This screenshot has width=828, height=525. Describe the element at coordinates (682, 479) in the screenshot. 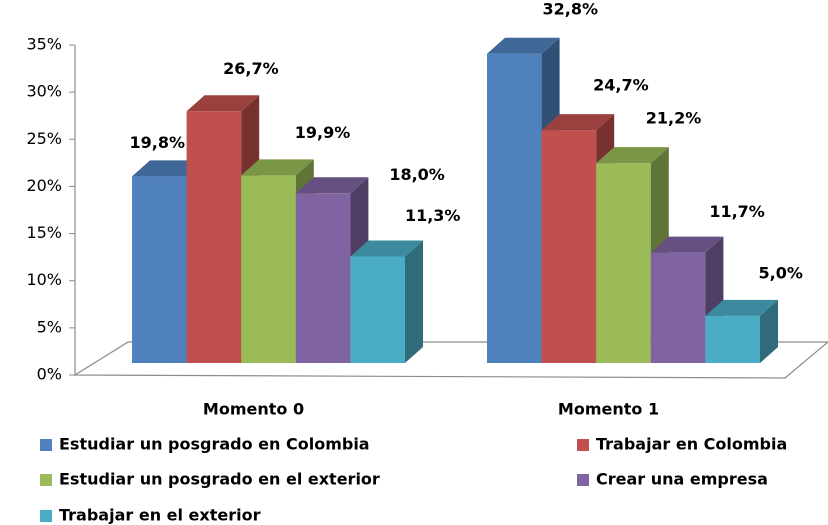

I see `legend-label: Crear una empresa` at that location.